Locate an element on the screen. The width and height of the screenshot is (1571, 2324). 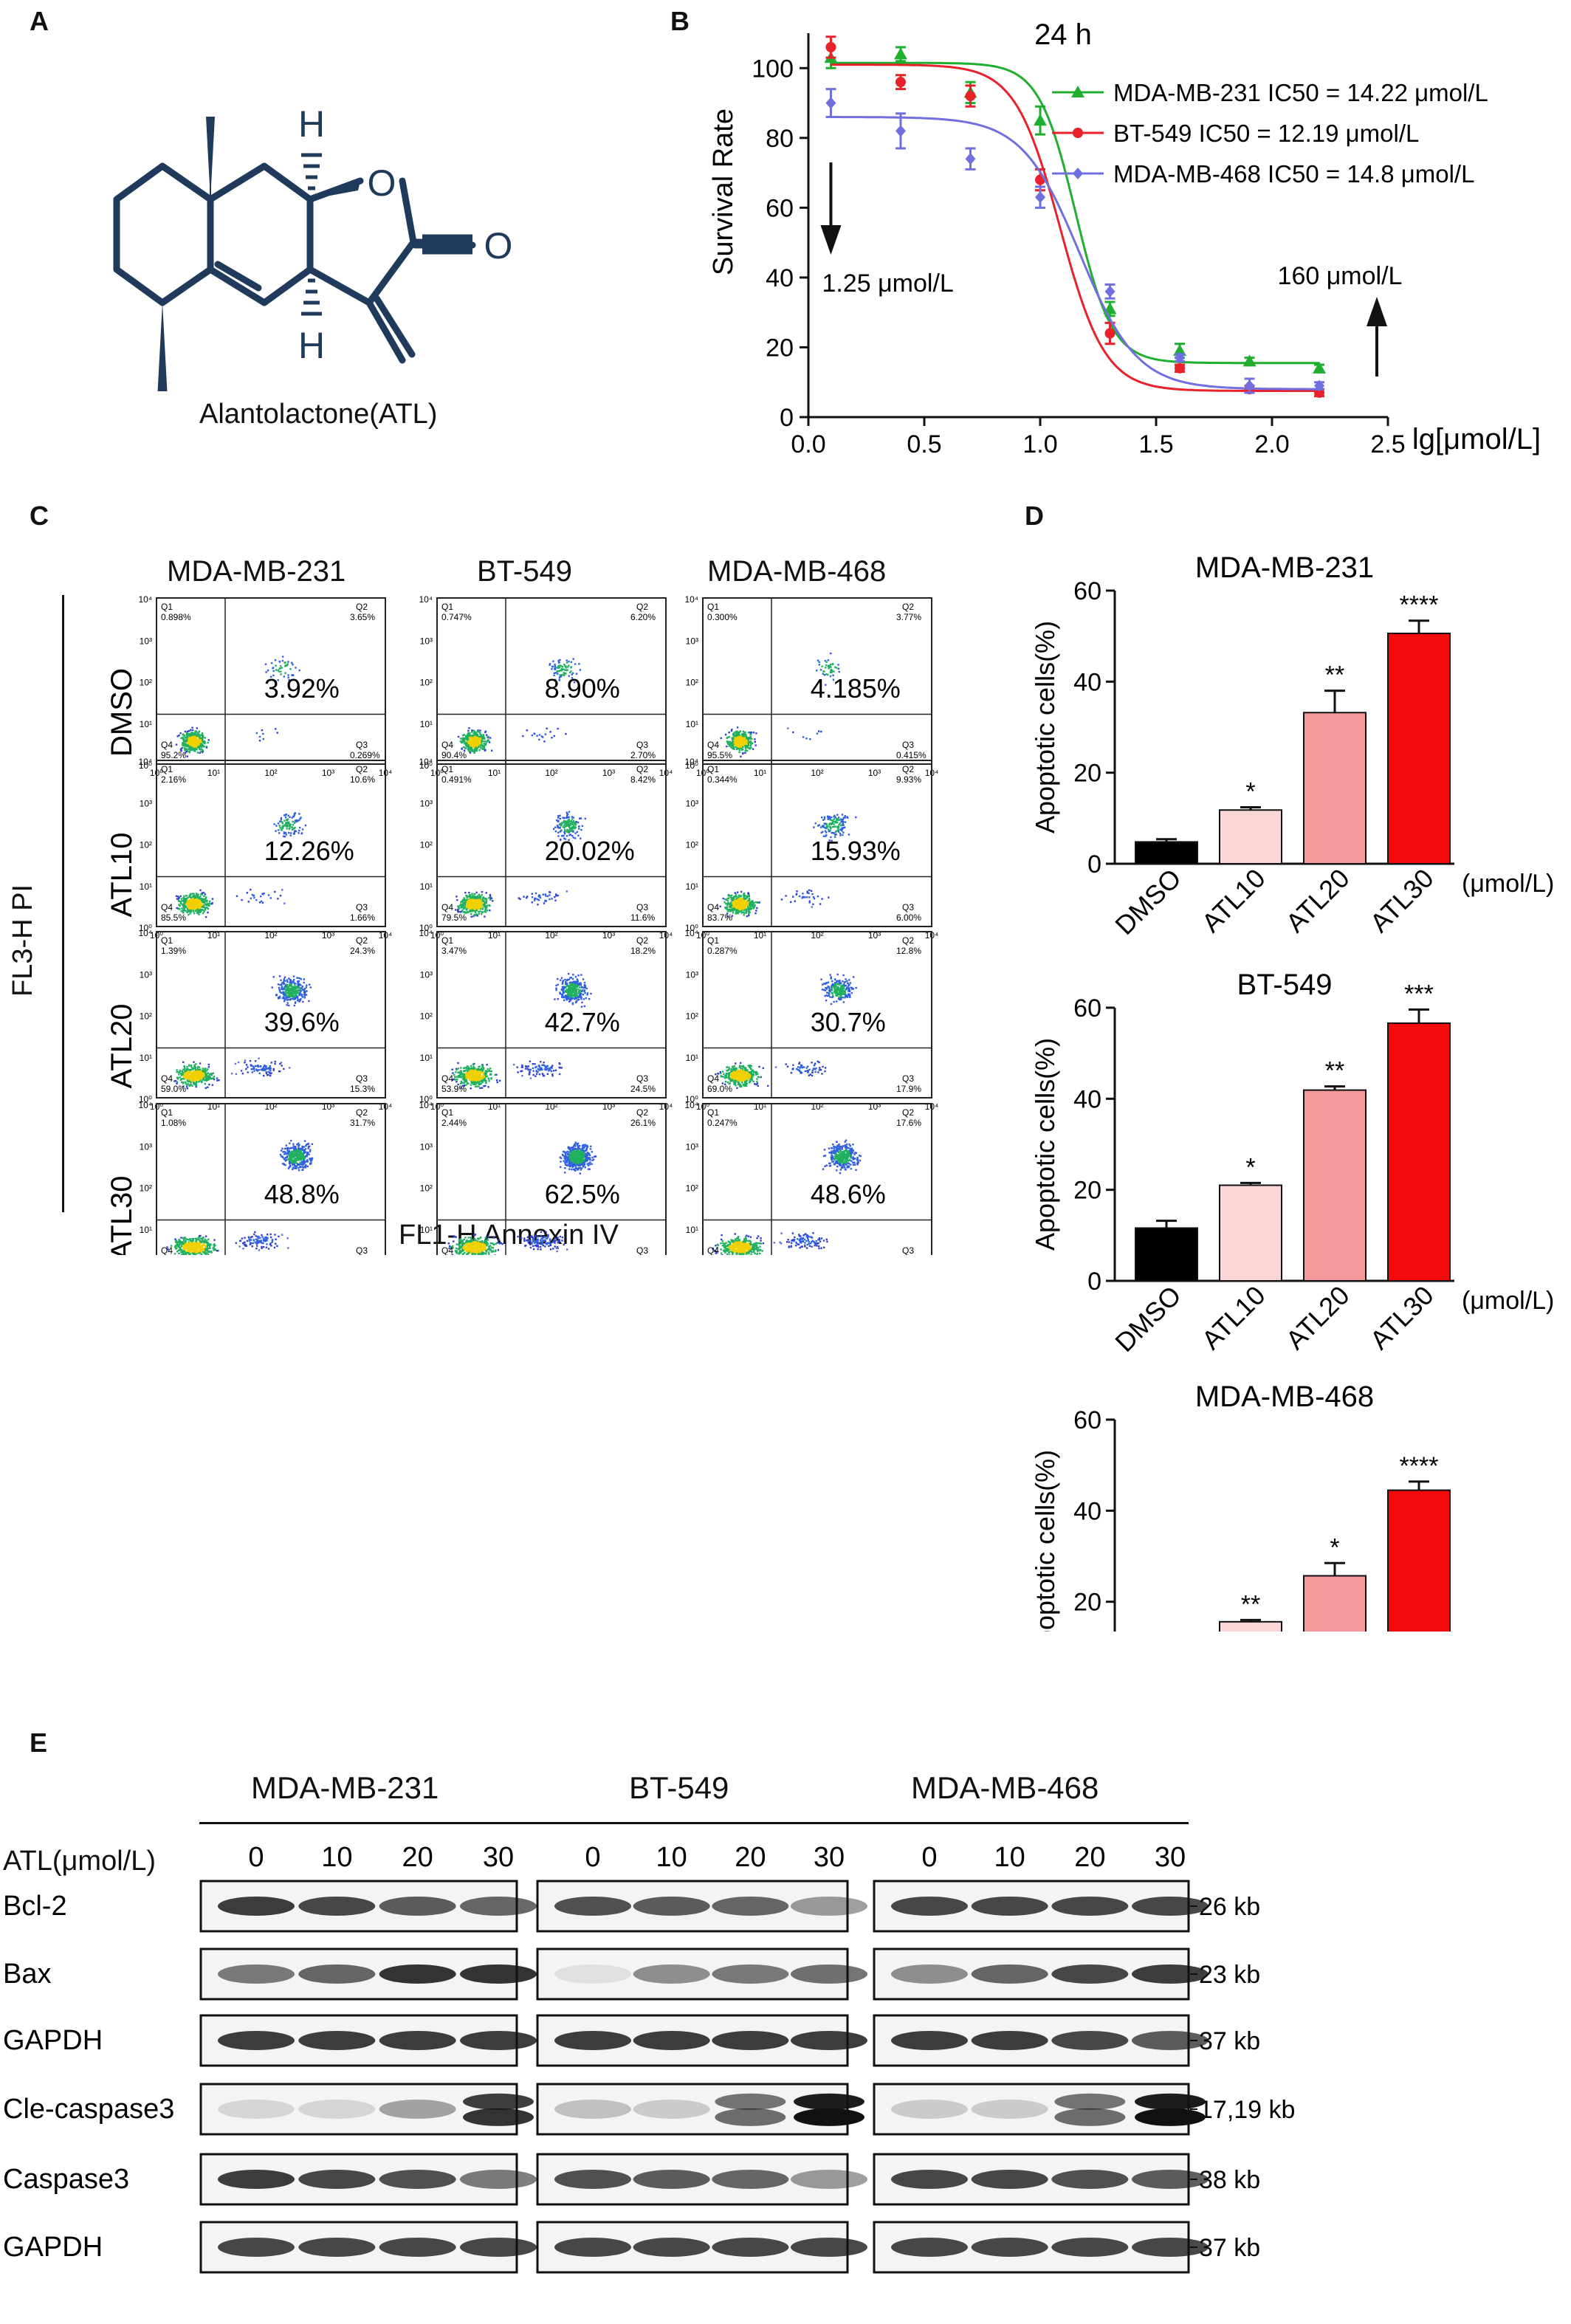
flow-ylabel: FL3-H PI is located at coordinates (22, 940).